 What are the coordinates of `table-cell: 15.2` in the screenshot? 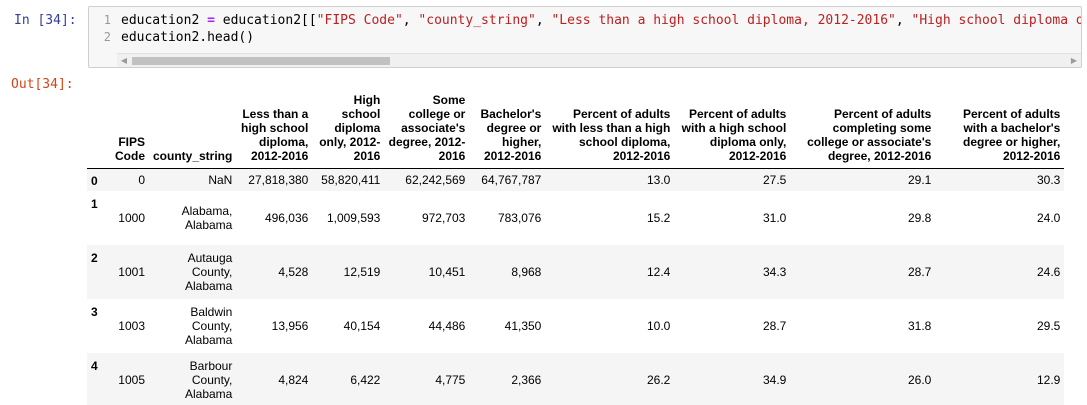 It's located at (658, 218).